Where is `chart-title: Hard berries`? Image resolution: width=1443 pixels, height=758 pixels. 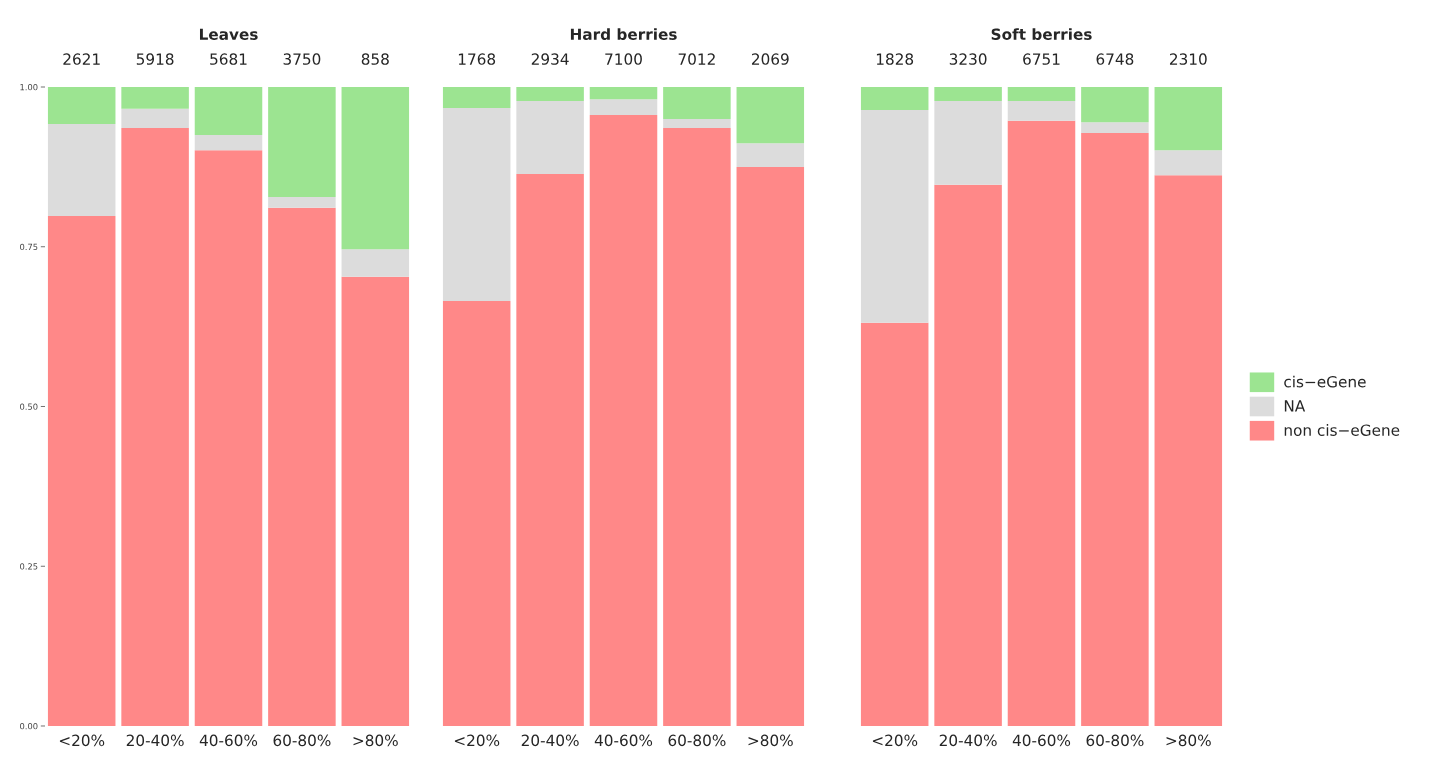
chart-title: Hard berries is located at coordinates (623, 34).